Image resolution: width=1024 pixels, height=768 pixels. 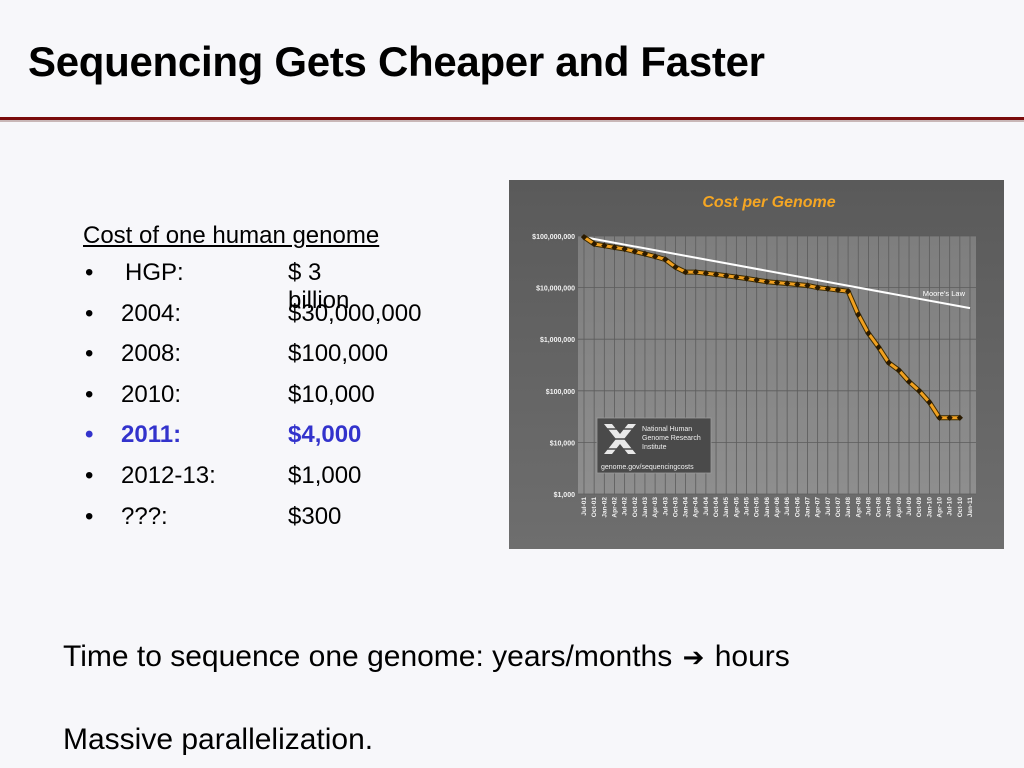 What do you see at coordinates (858, 507) in the screenshot?
I see `x-tick-label: Apr-08` at bounding box center [858, 507].